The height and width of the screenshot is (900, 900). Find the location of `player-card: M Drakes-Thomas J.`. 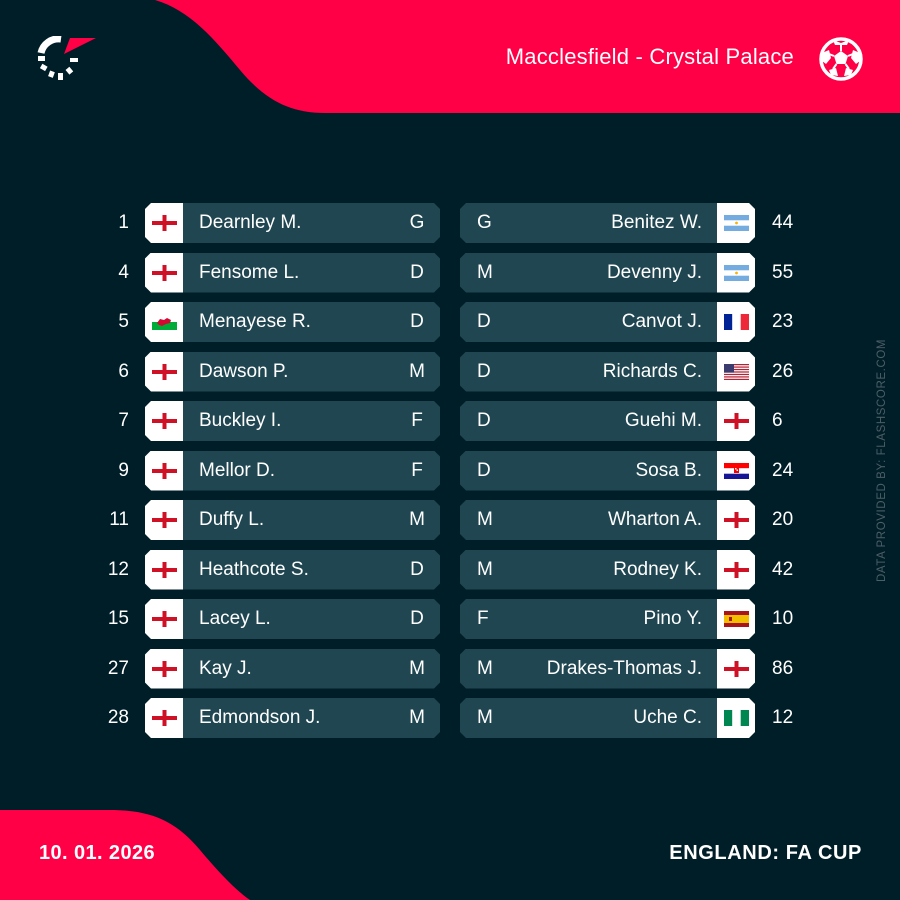

player-card: M Drakes-Thomas J. is located at coordinates (607, 668).